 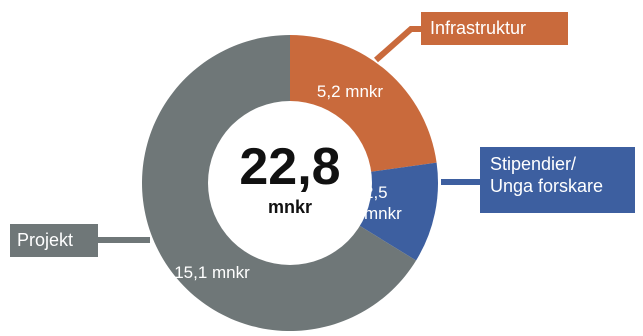 I want to click on value-label-projekt: 15,1 mnkr, so click(x=212, y=272).